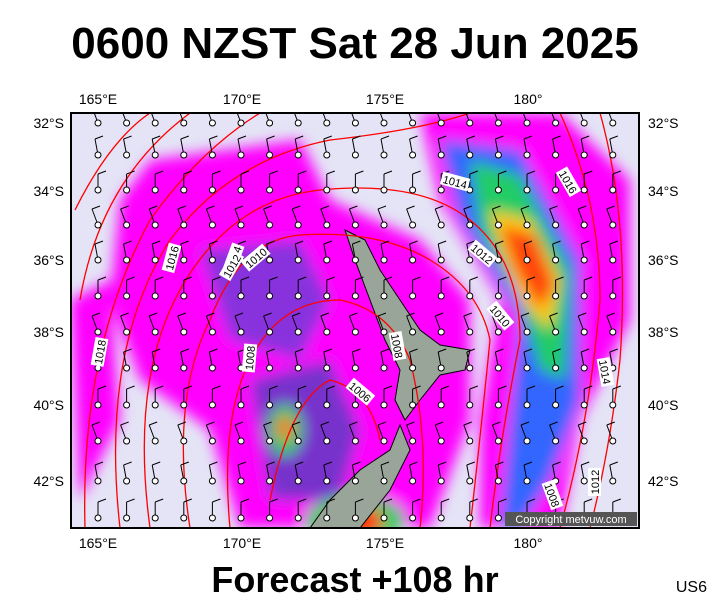 Image resolution: width=711 pixels, height=600 pixels. I want to click on lat-label: 32°S, so click(663, 123).